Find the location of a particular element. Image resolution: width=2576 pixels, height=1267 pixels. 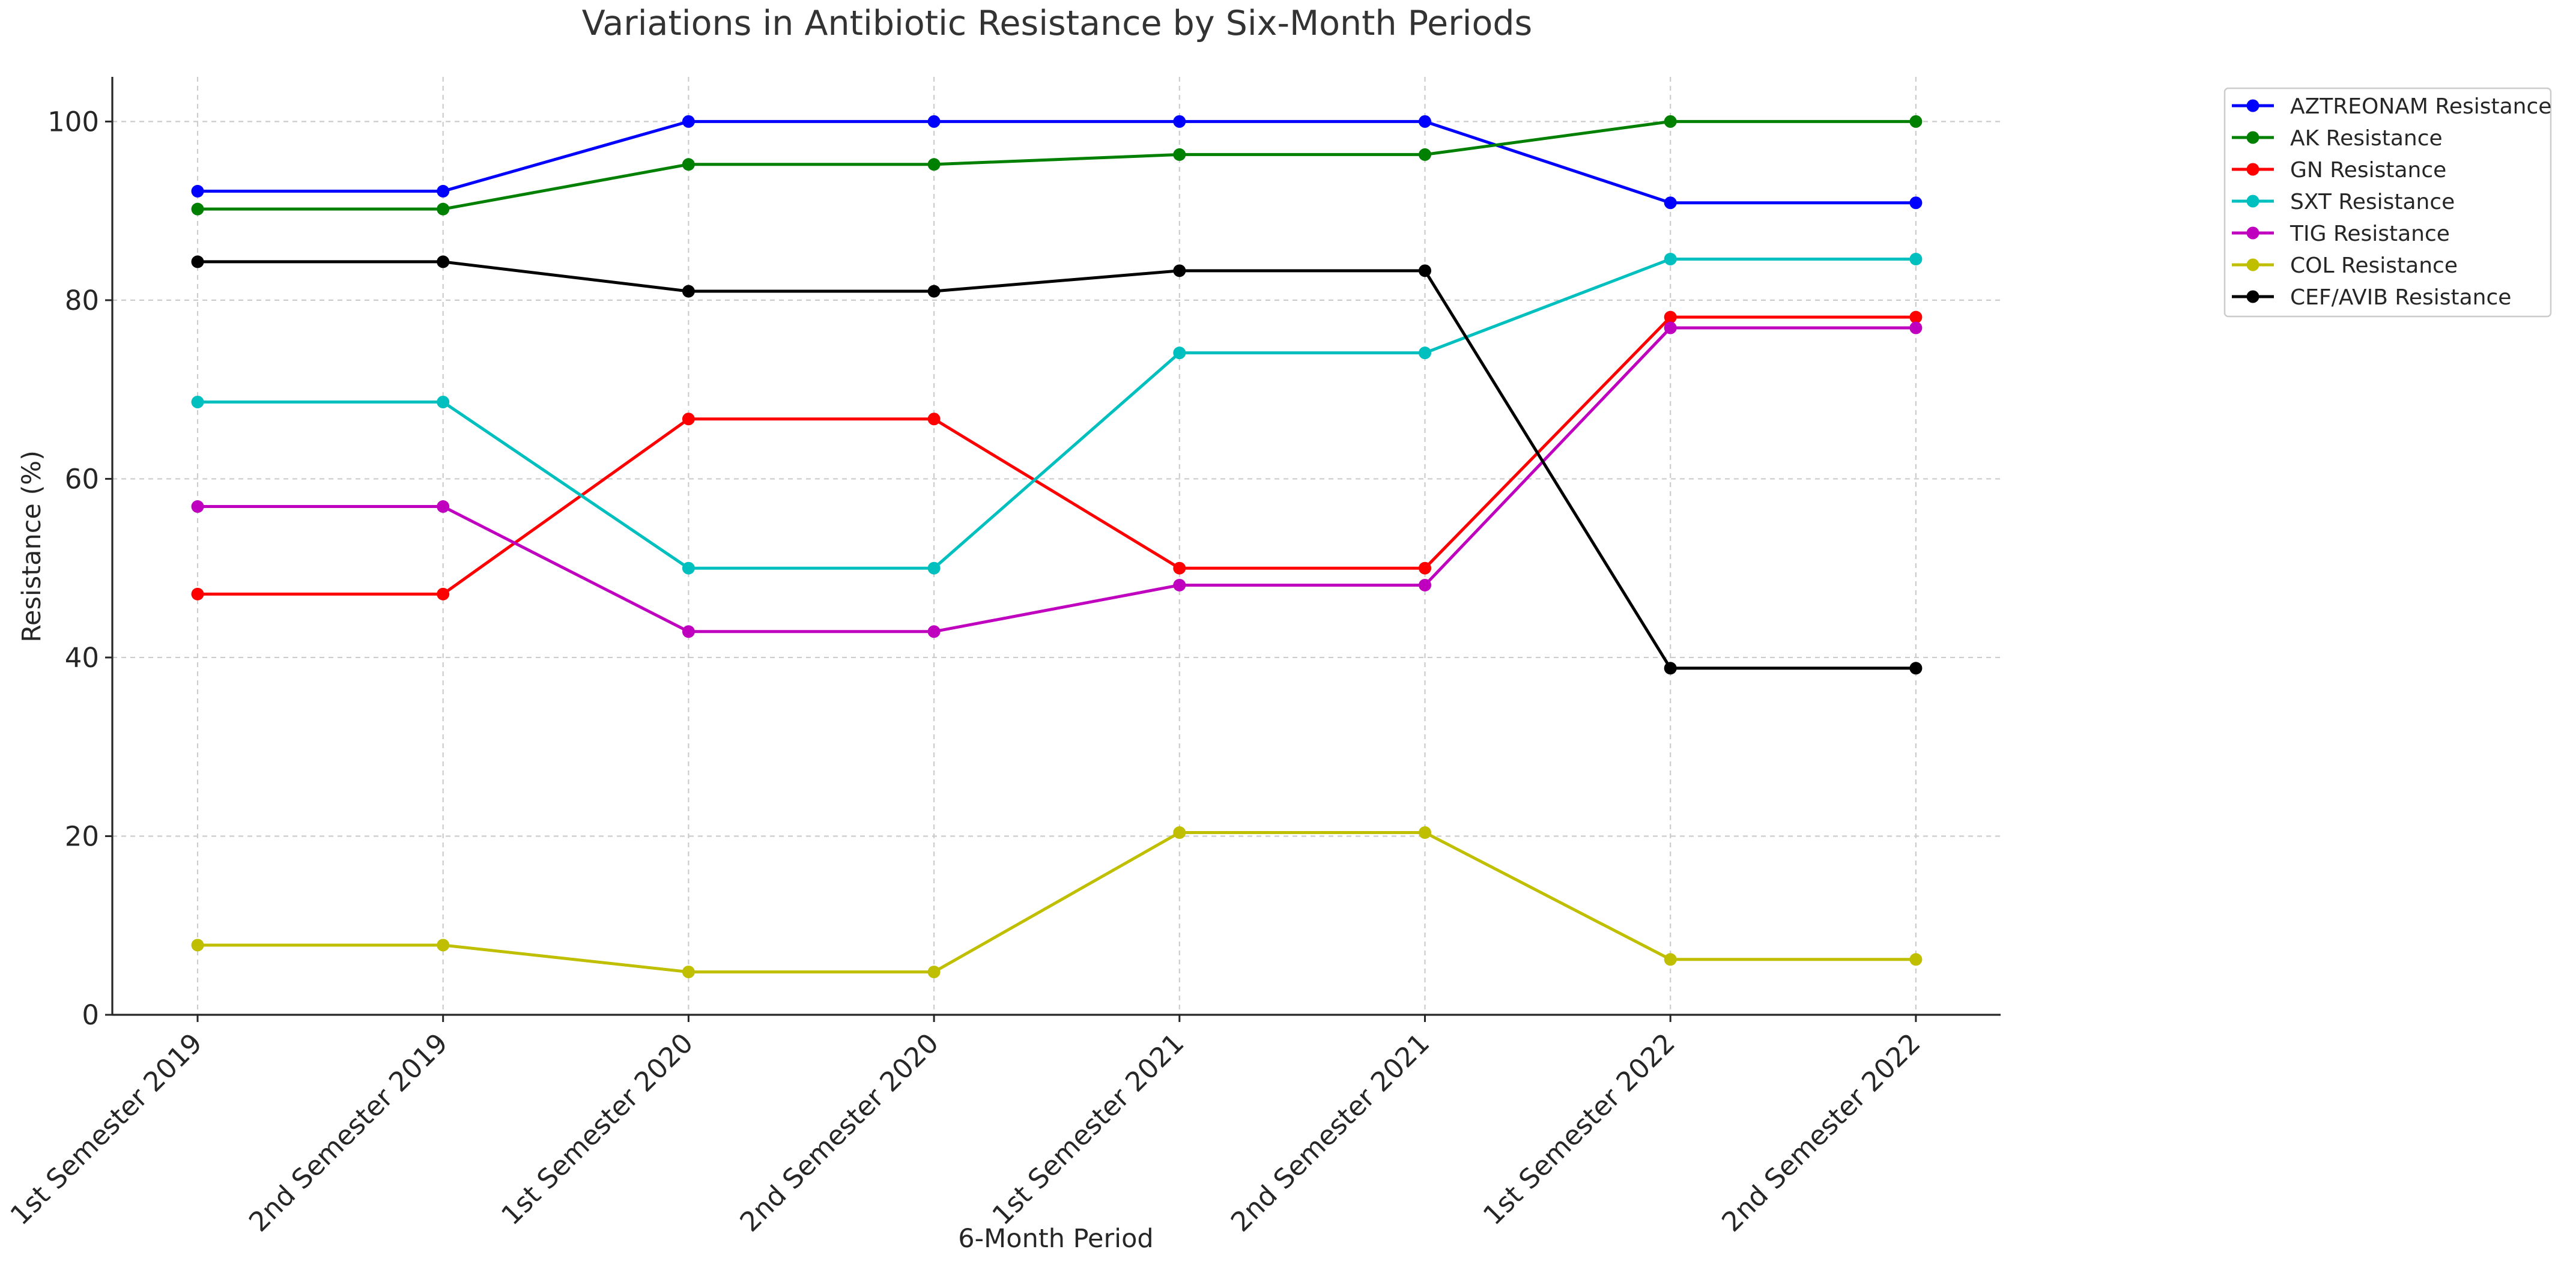

y-tick-label: 80 is located at coordinates (82, 301).